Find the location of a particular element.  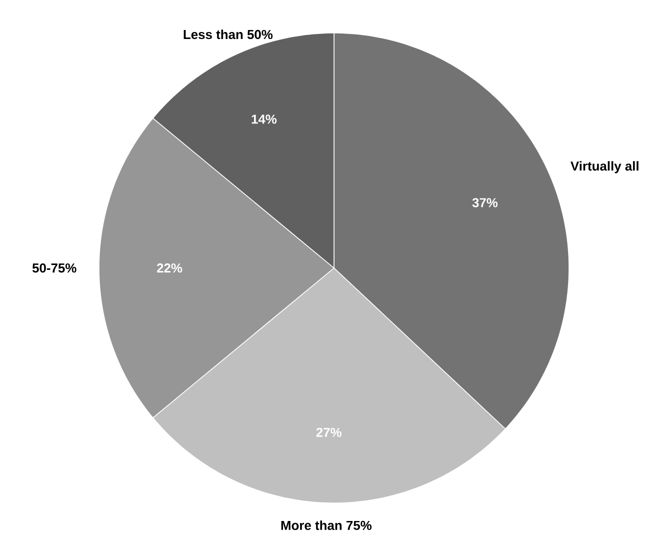

slice-label: 50-75% is located at coordinates (54, 268).